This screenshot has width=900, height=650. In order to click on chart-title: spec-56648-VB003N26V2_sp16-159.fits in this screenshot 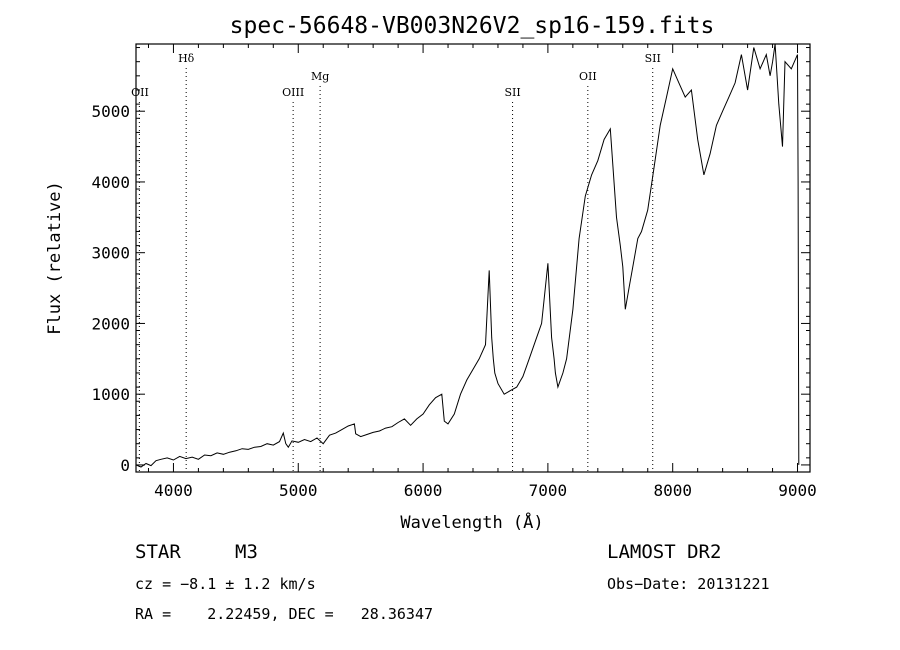, I will do `click(472, 26)`.